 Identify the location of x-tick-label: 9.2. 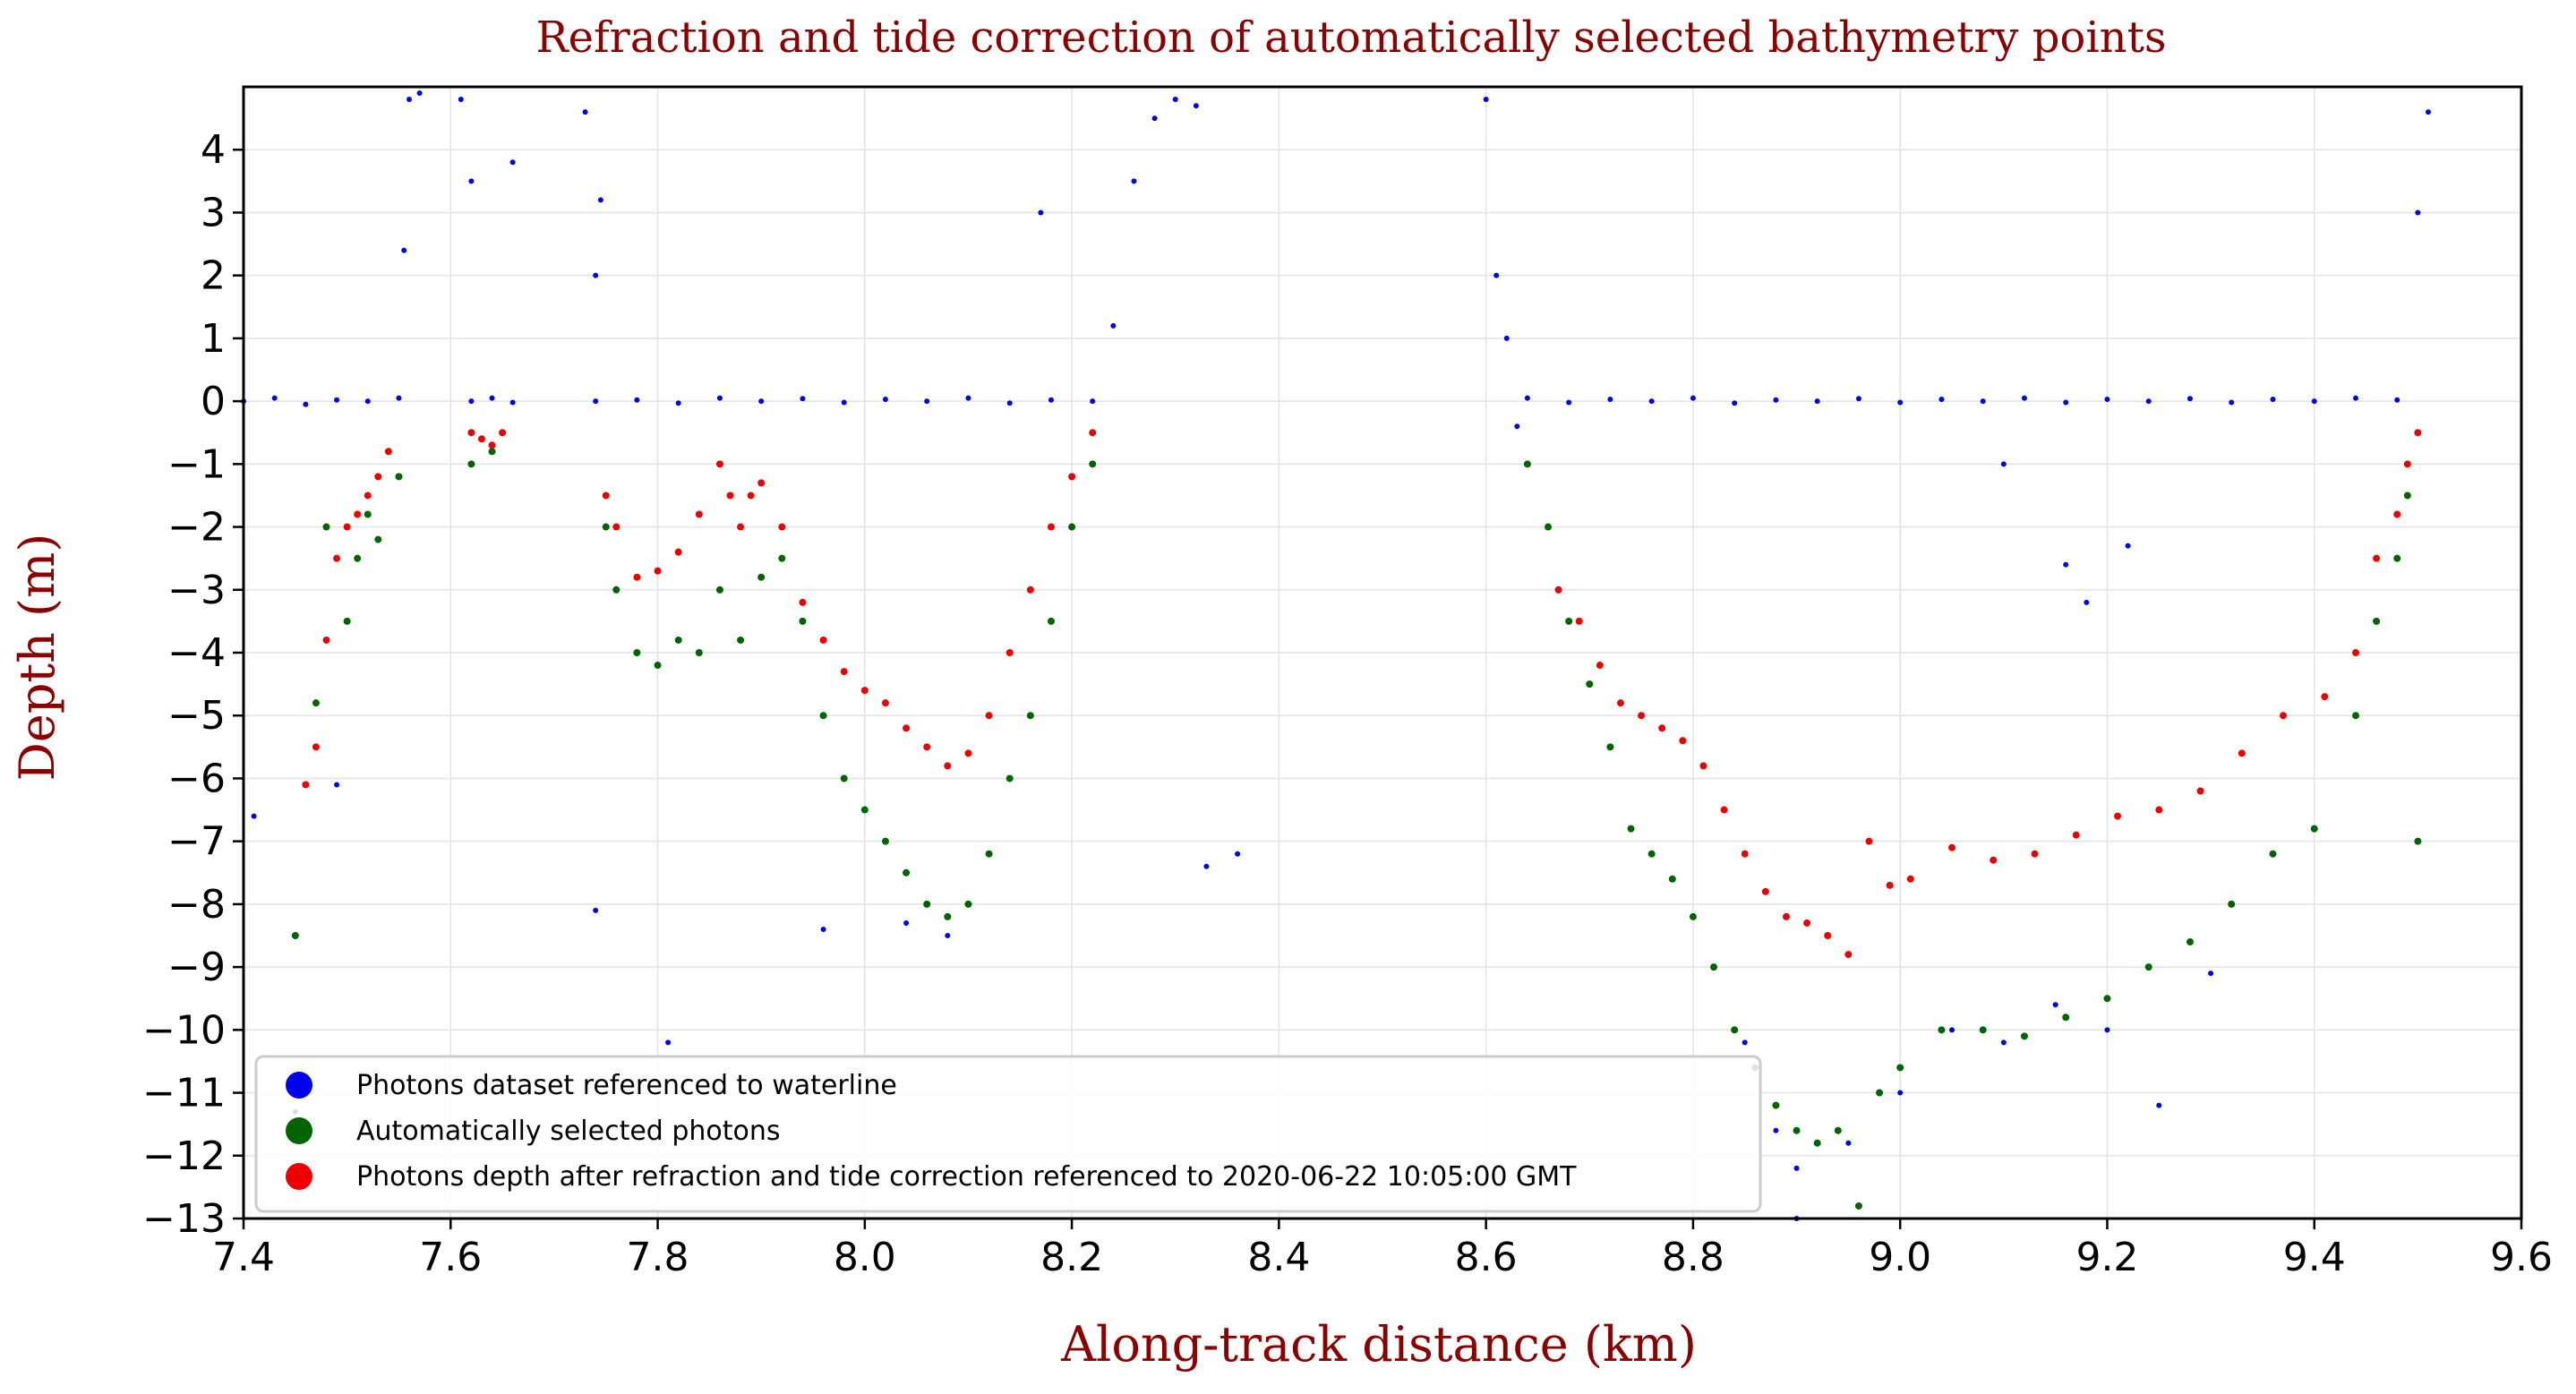
(2106, 1257).